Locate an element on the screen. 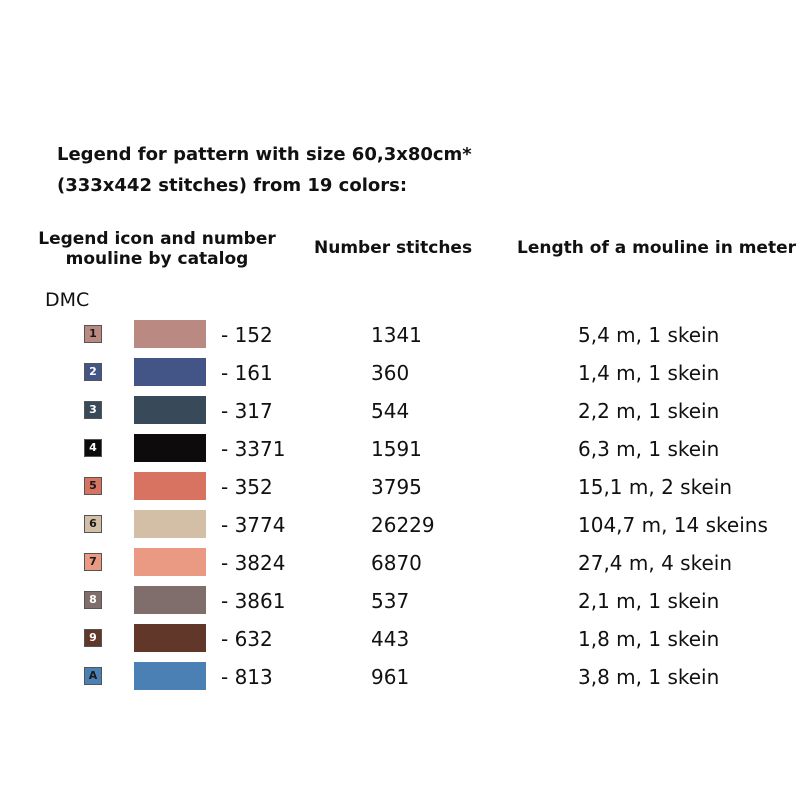 Image resolution: width=800 pixels, height=800 pixels. legend-row: 7 - 3824 6870 27,4 m, 4 skein is located at coordinates (400, 562).